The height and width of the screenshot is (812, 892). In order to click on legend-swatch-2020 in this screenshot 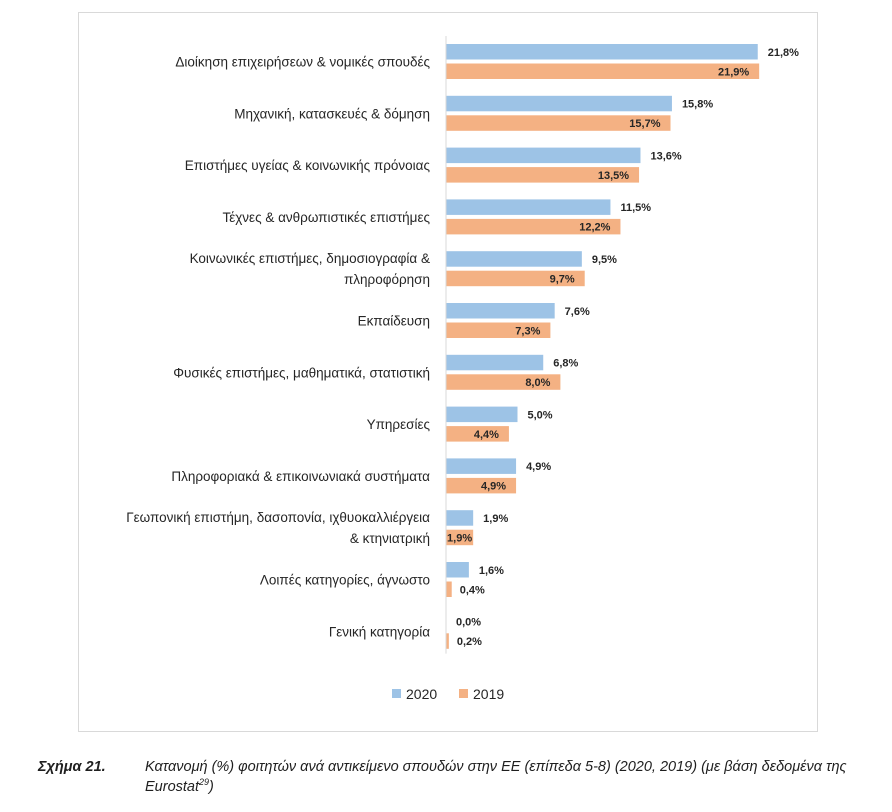, I will do `click(396, 693)`.